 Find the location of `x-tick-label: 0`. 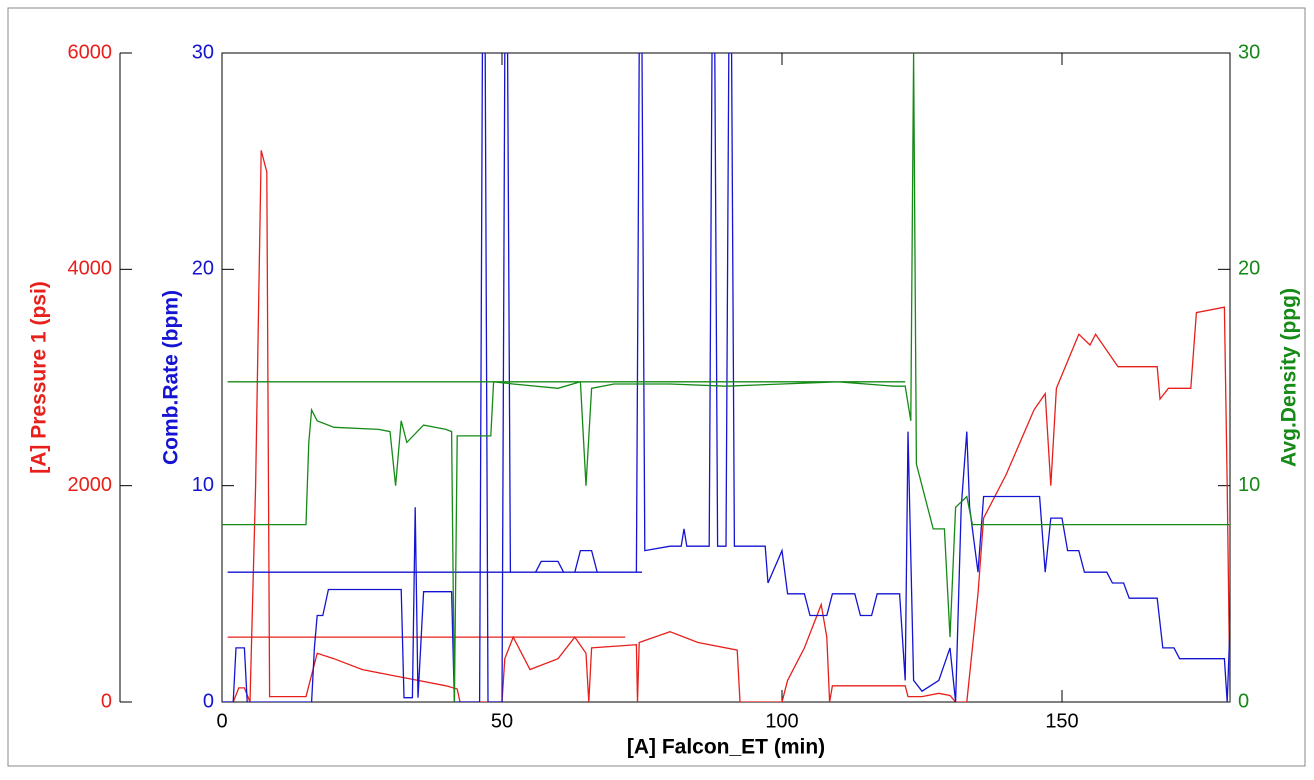

x-tick-label: 0 is located at coordinates (221, 721).